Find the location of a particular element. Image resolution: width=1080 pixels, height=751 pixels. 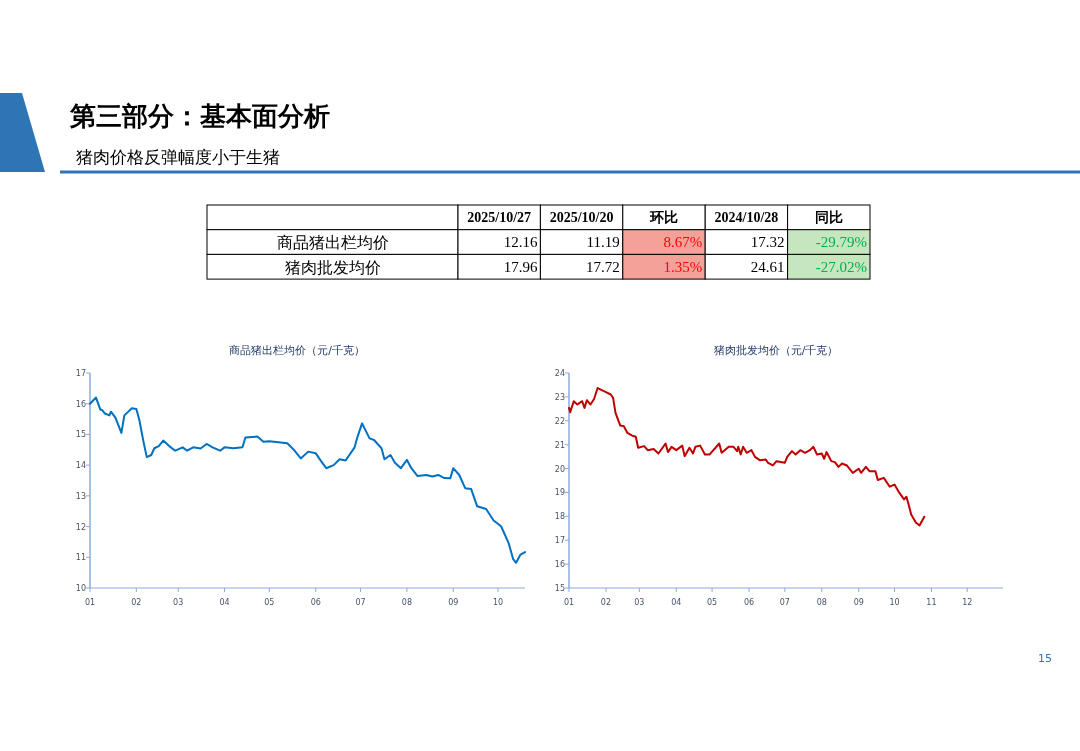

x-tick-label: 环比 is located at coordinates (663, 218).